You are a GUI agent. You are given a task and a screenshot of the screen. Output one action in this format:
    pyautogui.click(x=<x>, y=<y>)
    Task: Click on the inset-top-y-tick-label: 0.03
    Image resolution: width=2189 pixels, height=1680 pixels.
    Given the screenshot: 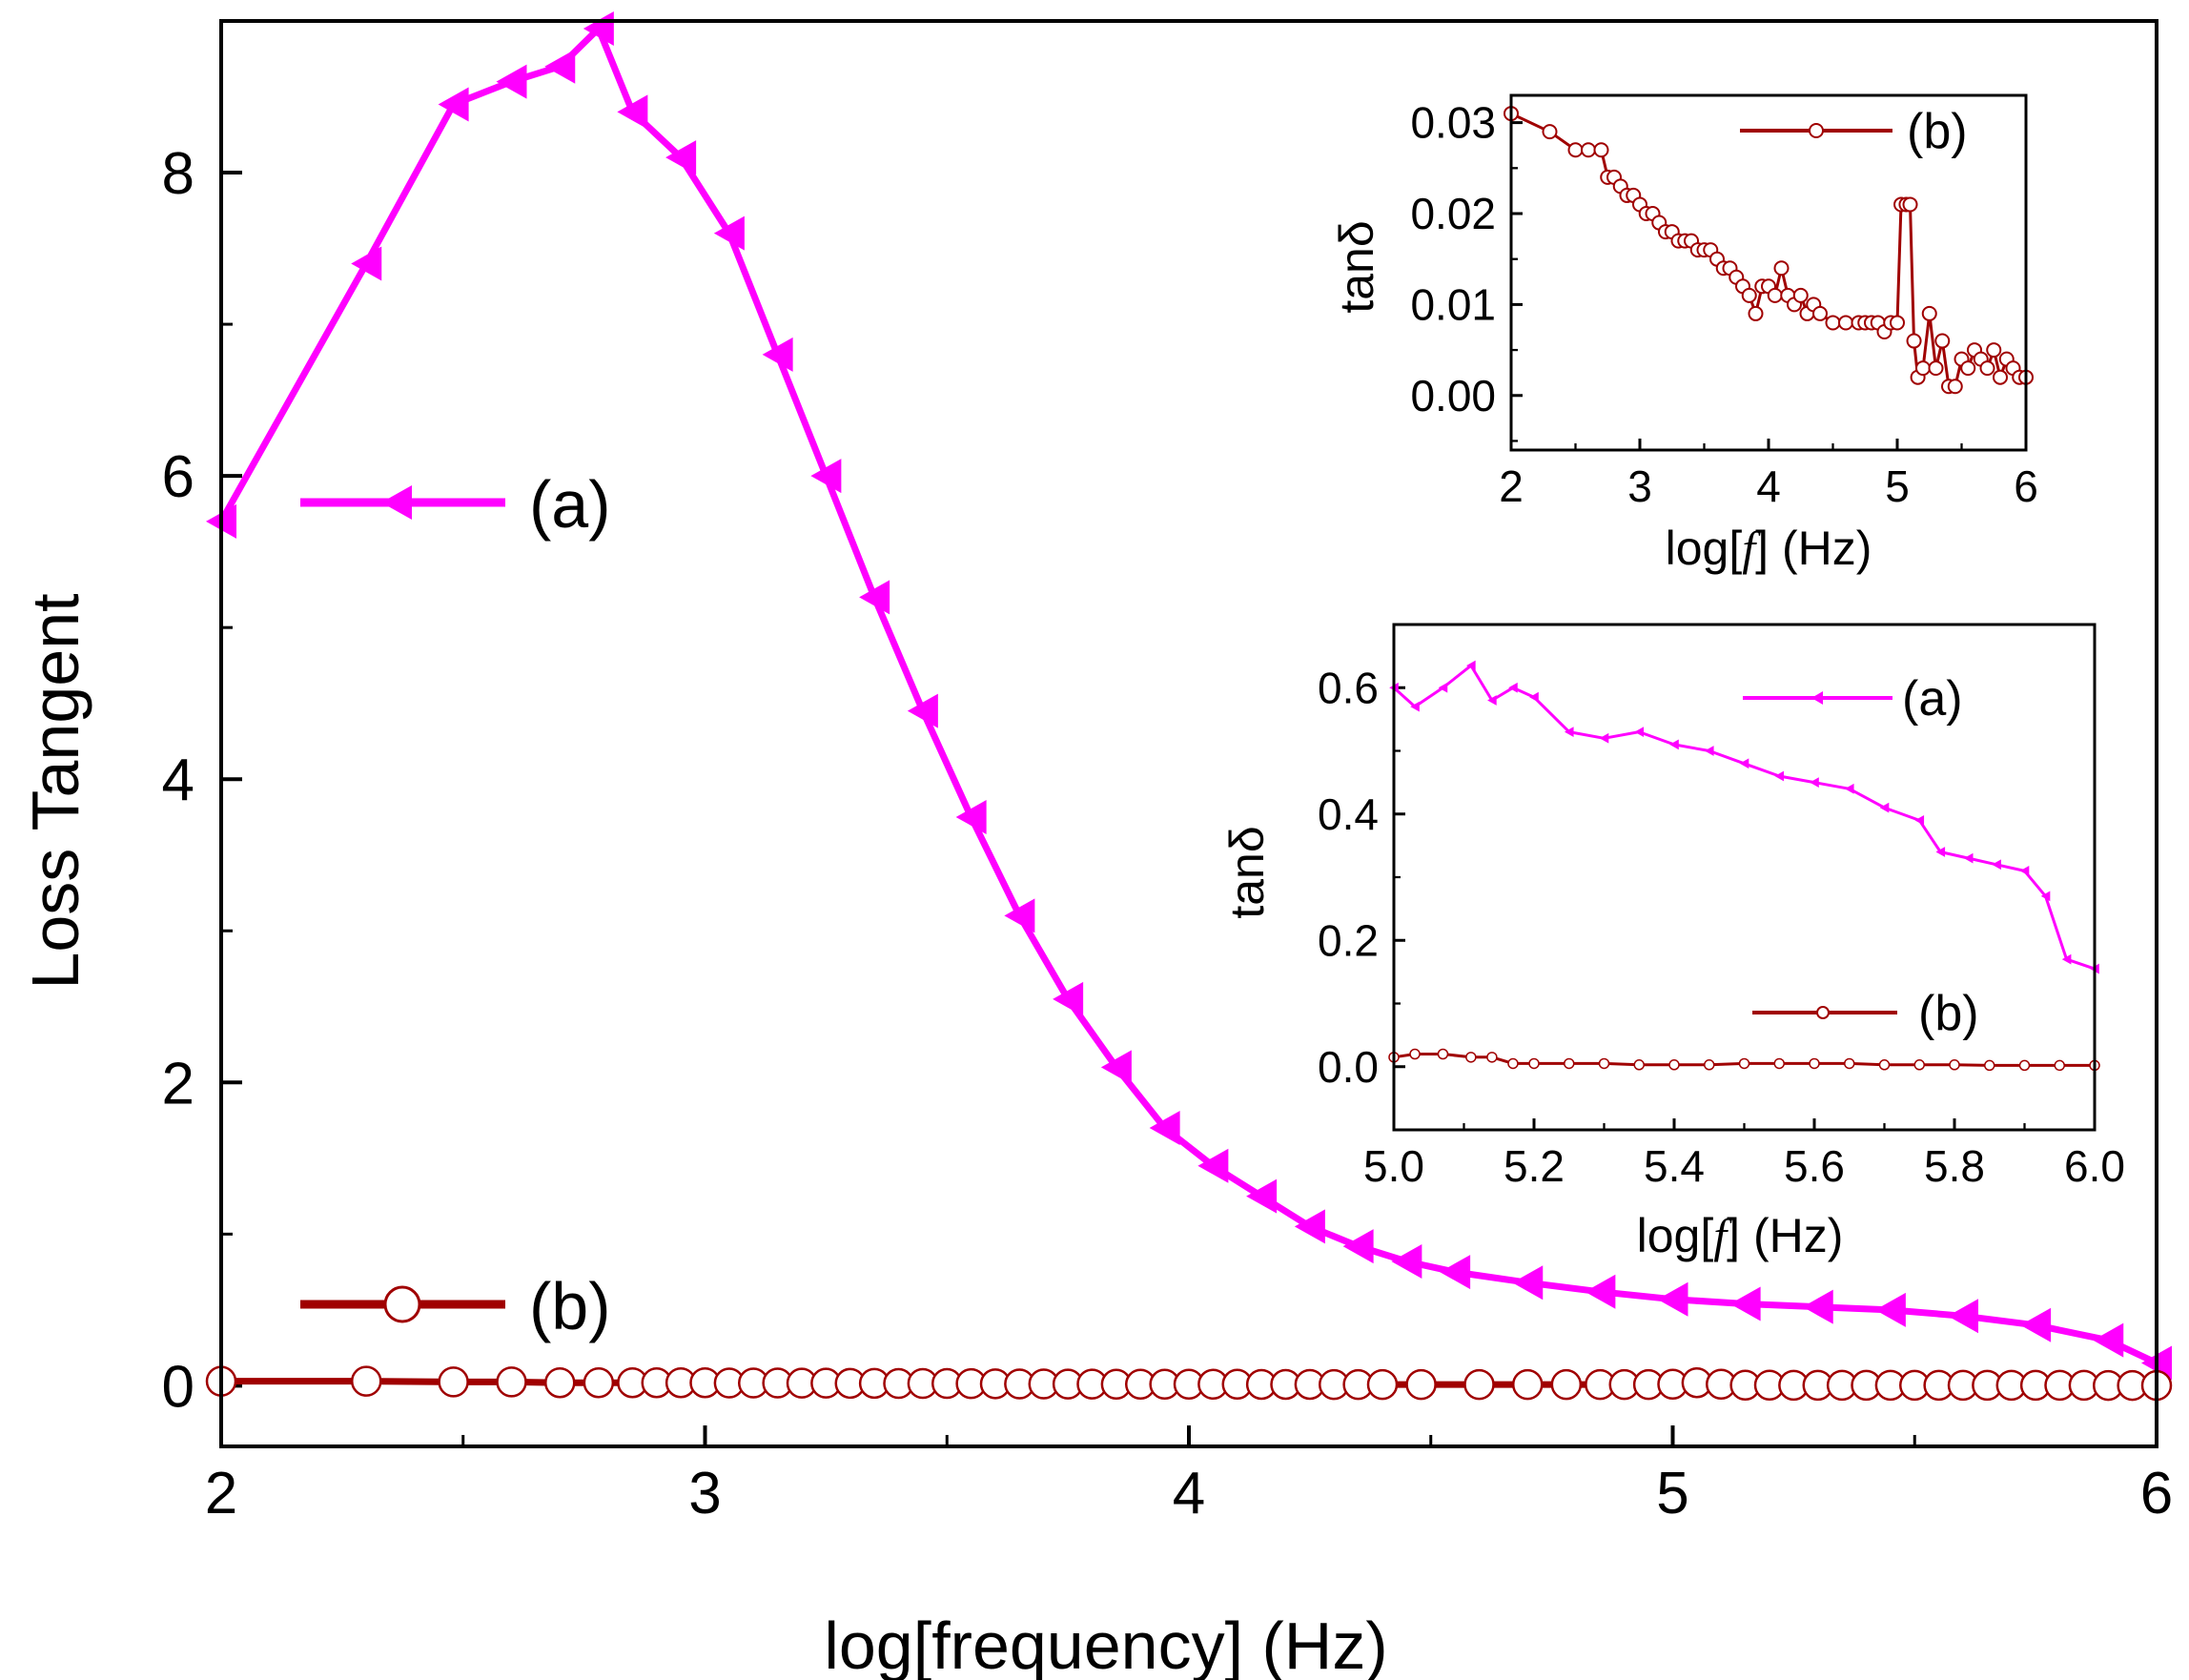 What is the action you would take?
    pyautogui.click(x=1453, y=123)
    